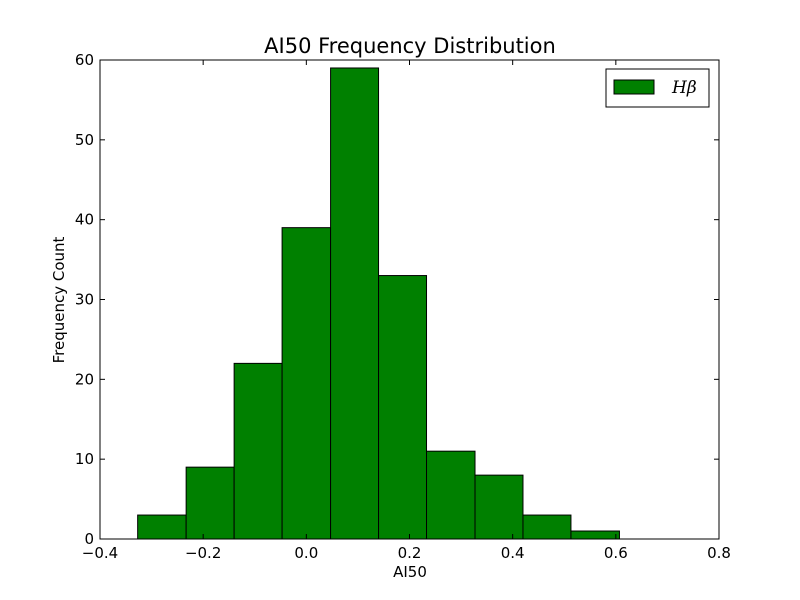 The height and width of the screenshot is (600, 800). Describe the element at coordinates (410, 553) in the screenshot. I see `x-tick-label: 0.2` at that location.